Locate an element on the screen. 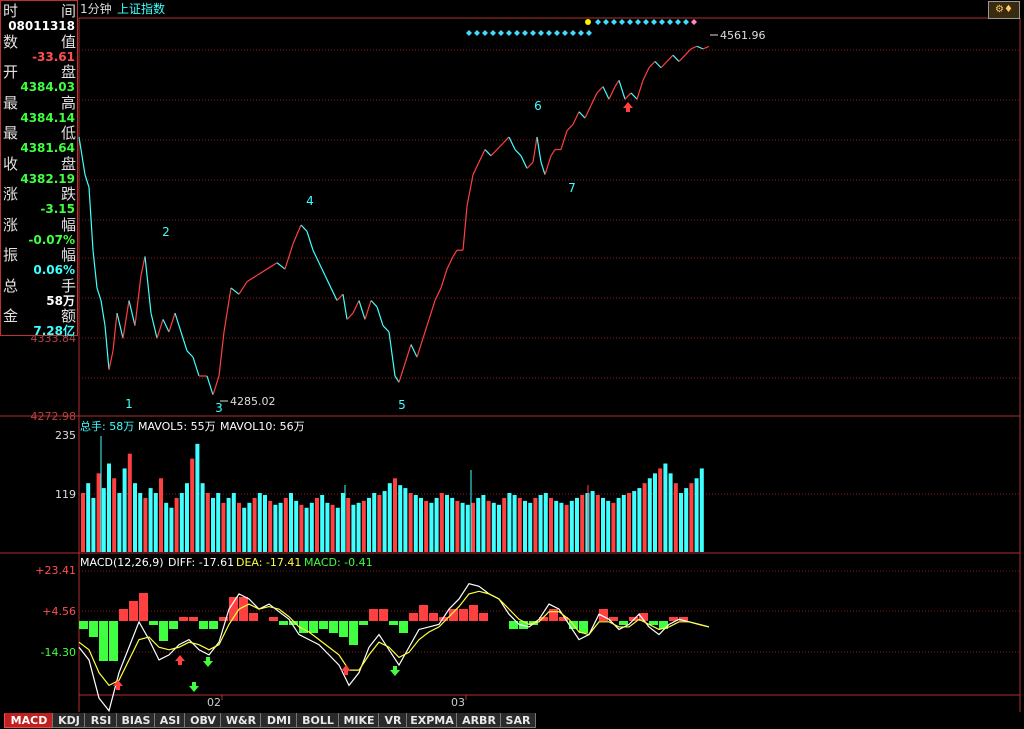 This screenshot has height=729, width=1024. info-value: 08011318 is located at coordinates (41, 26).